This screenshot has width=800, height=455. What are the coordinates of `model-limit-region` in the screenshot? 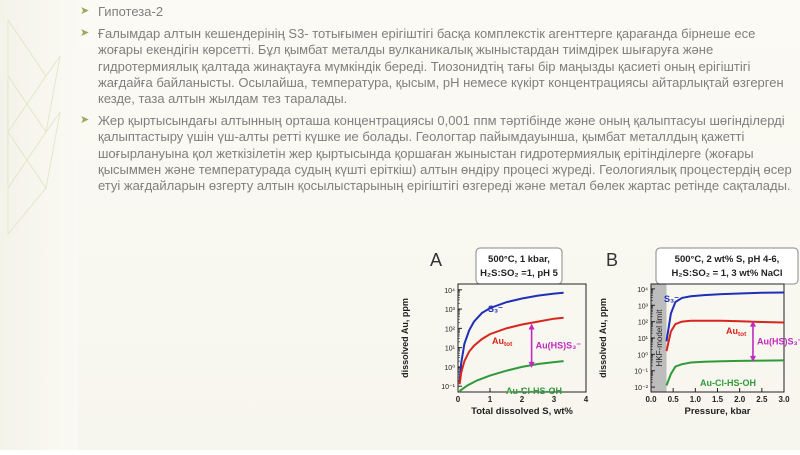 It's located at (659, 338).